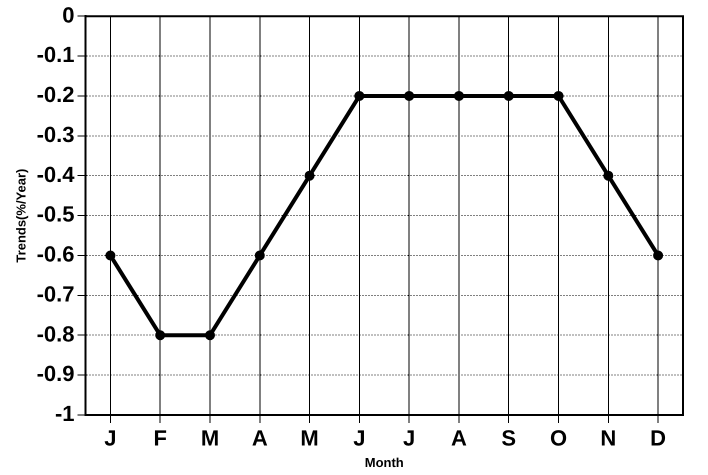  I want to click on y-tick-label: -0.9, so click(55, 373).